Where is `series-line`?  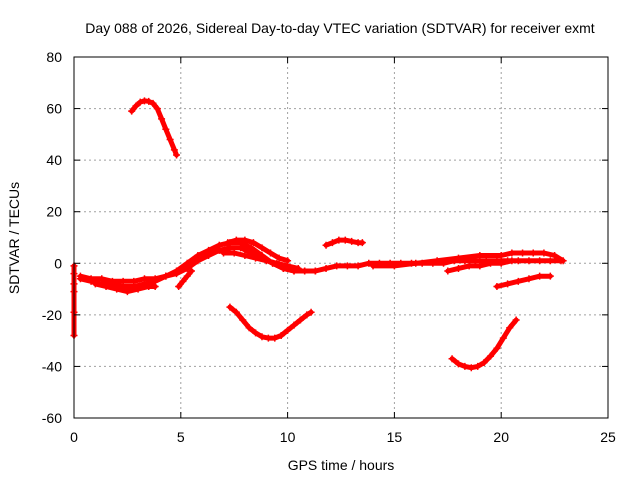
series-line is located at coordinates (185, 278).